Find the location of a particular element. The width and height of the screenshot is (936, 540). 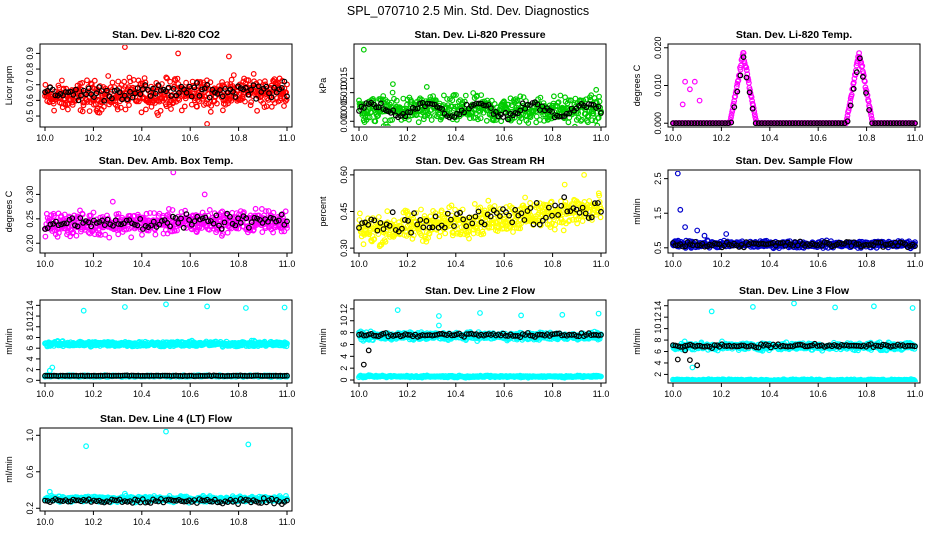

y-tick-label: 0.5 is located at coordinates (658, 248).